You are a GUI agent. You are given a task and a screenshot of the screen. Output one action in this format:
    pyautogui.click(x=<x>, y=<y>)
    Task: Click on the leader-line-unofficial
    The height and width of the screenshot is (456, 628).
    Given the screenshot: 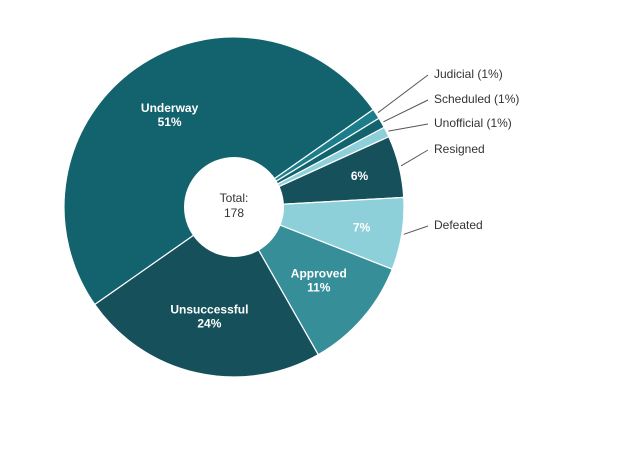 What is the action you would take?
    pyautogui.click(x=408, y=127)
    